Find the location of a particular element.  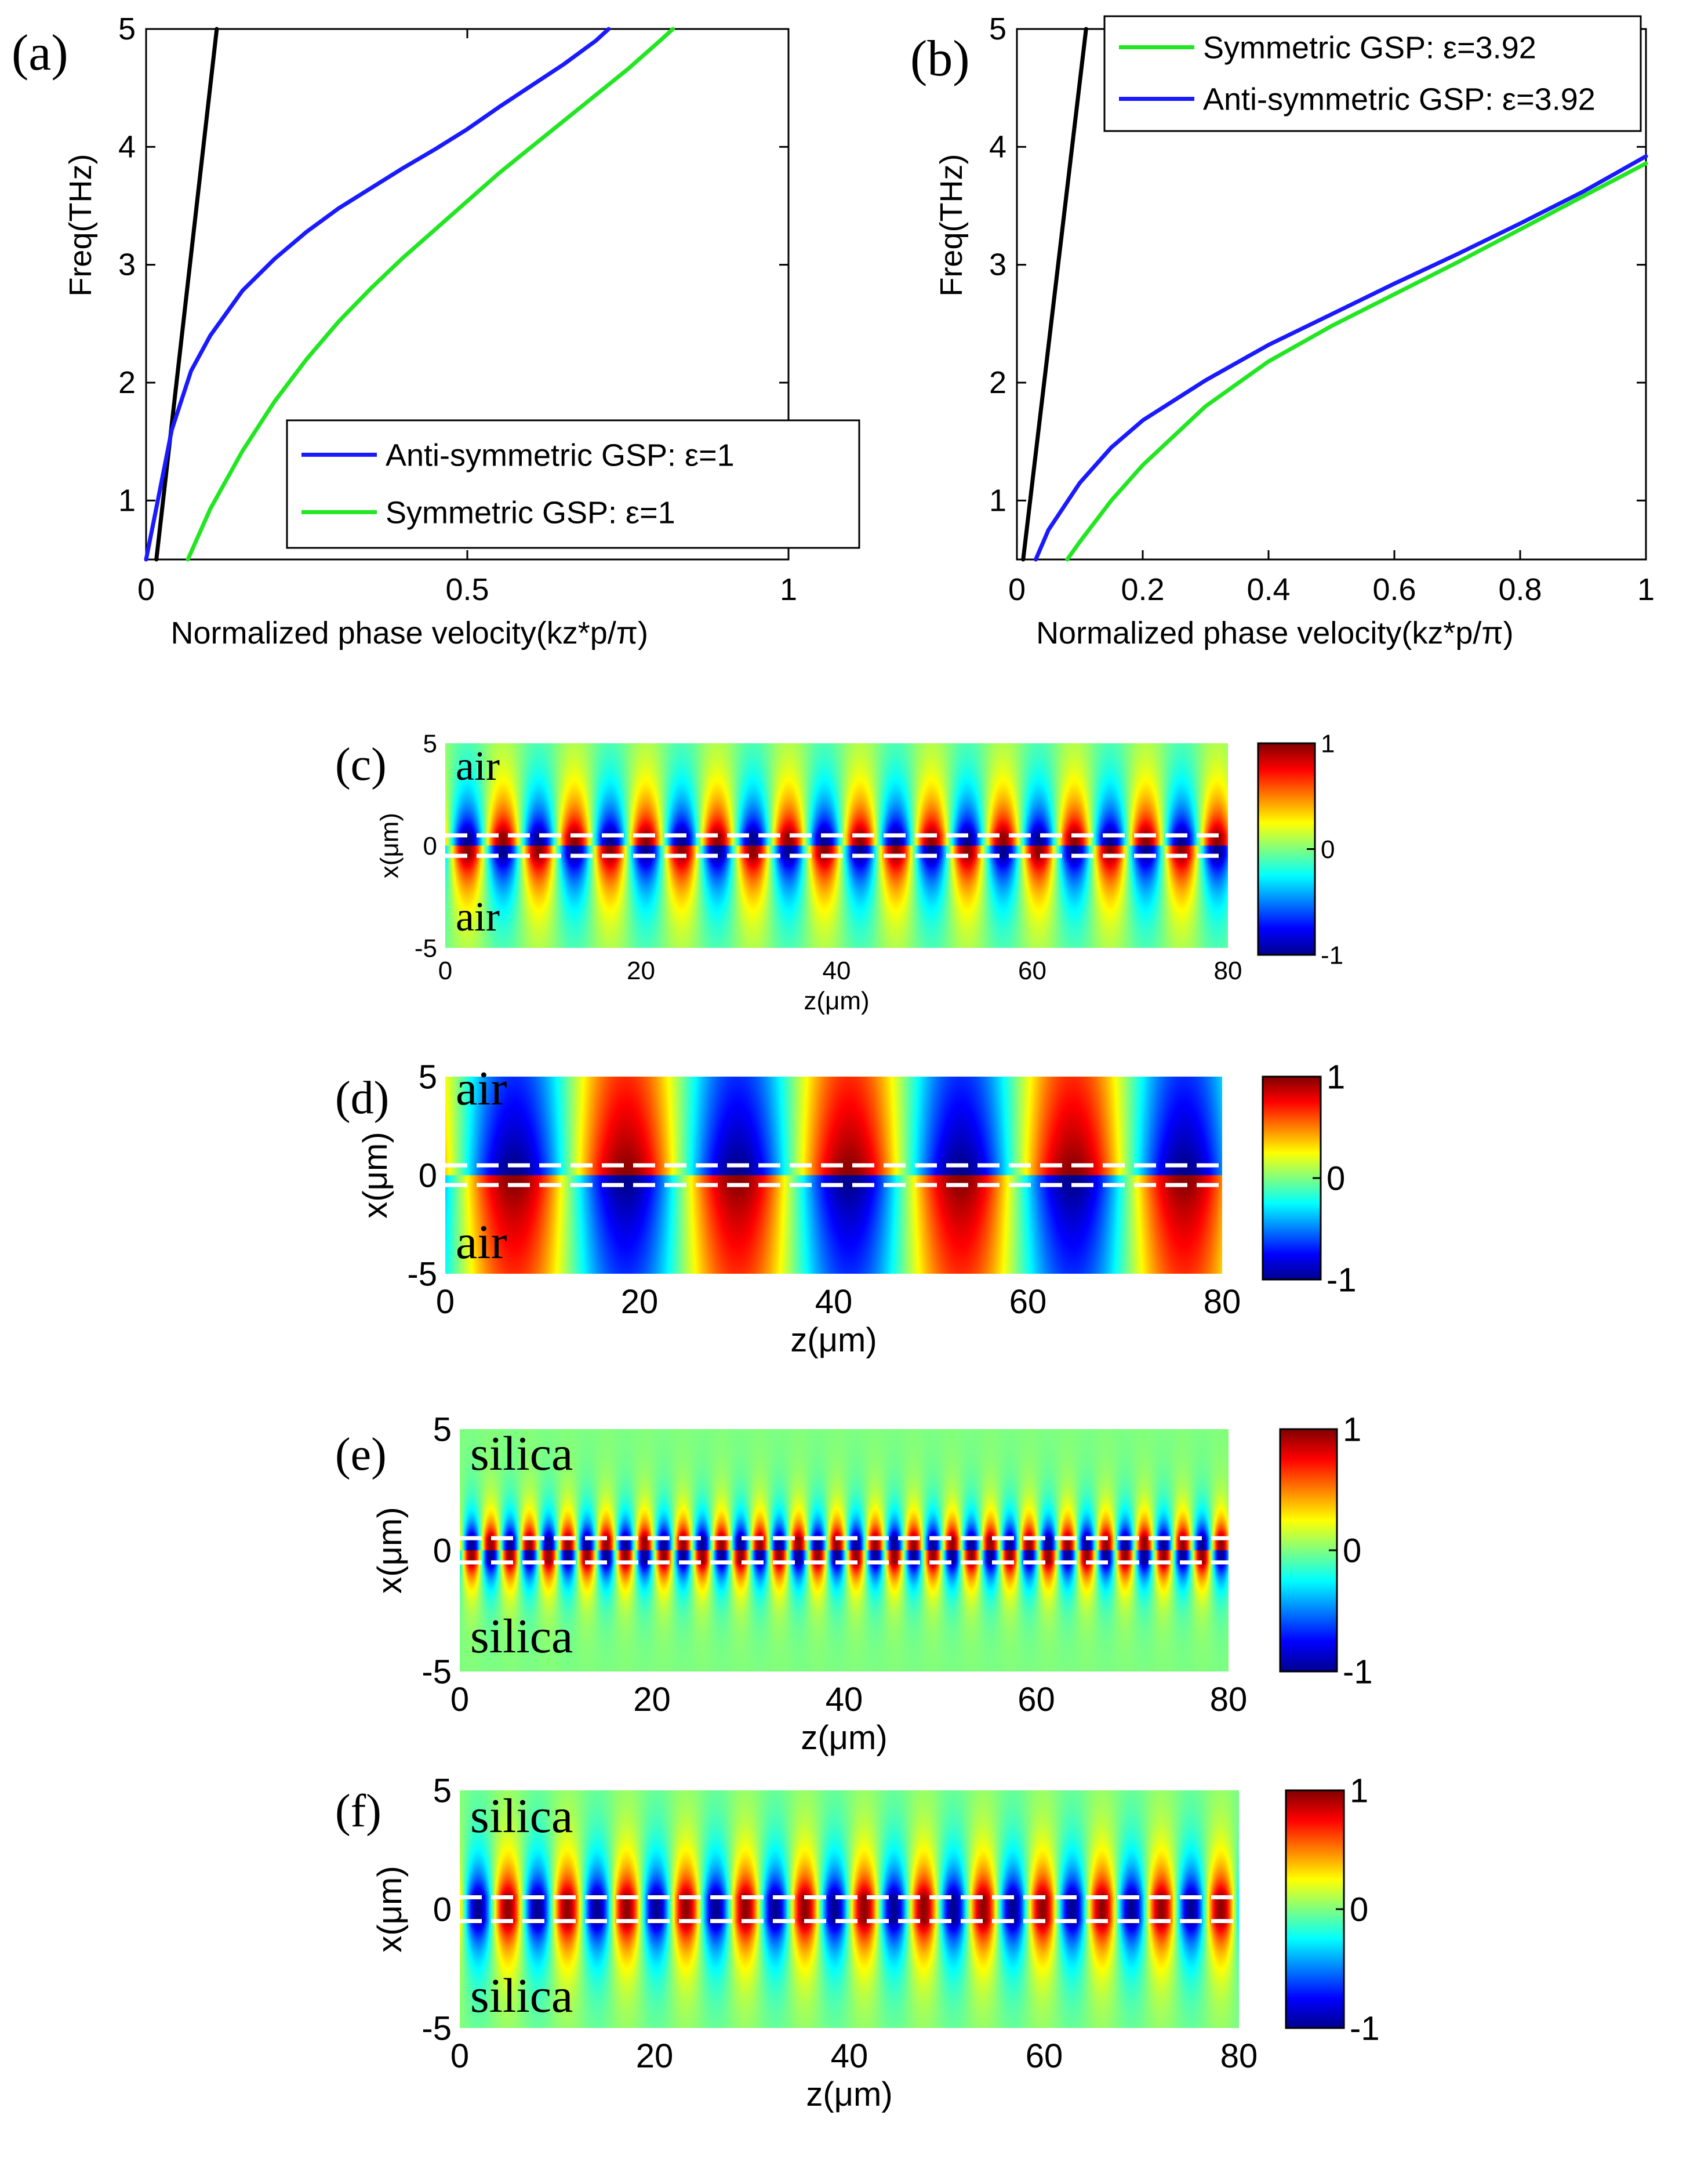

legend-entry: Anti-symmetric GSP: ε=1 is located at coordinates (560, 455).